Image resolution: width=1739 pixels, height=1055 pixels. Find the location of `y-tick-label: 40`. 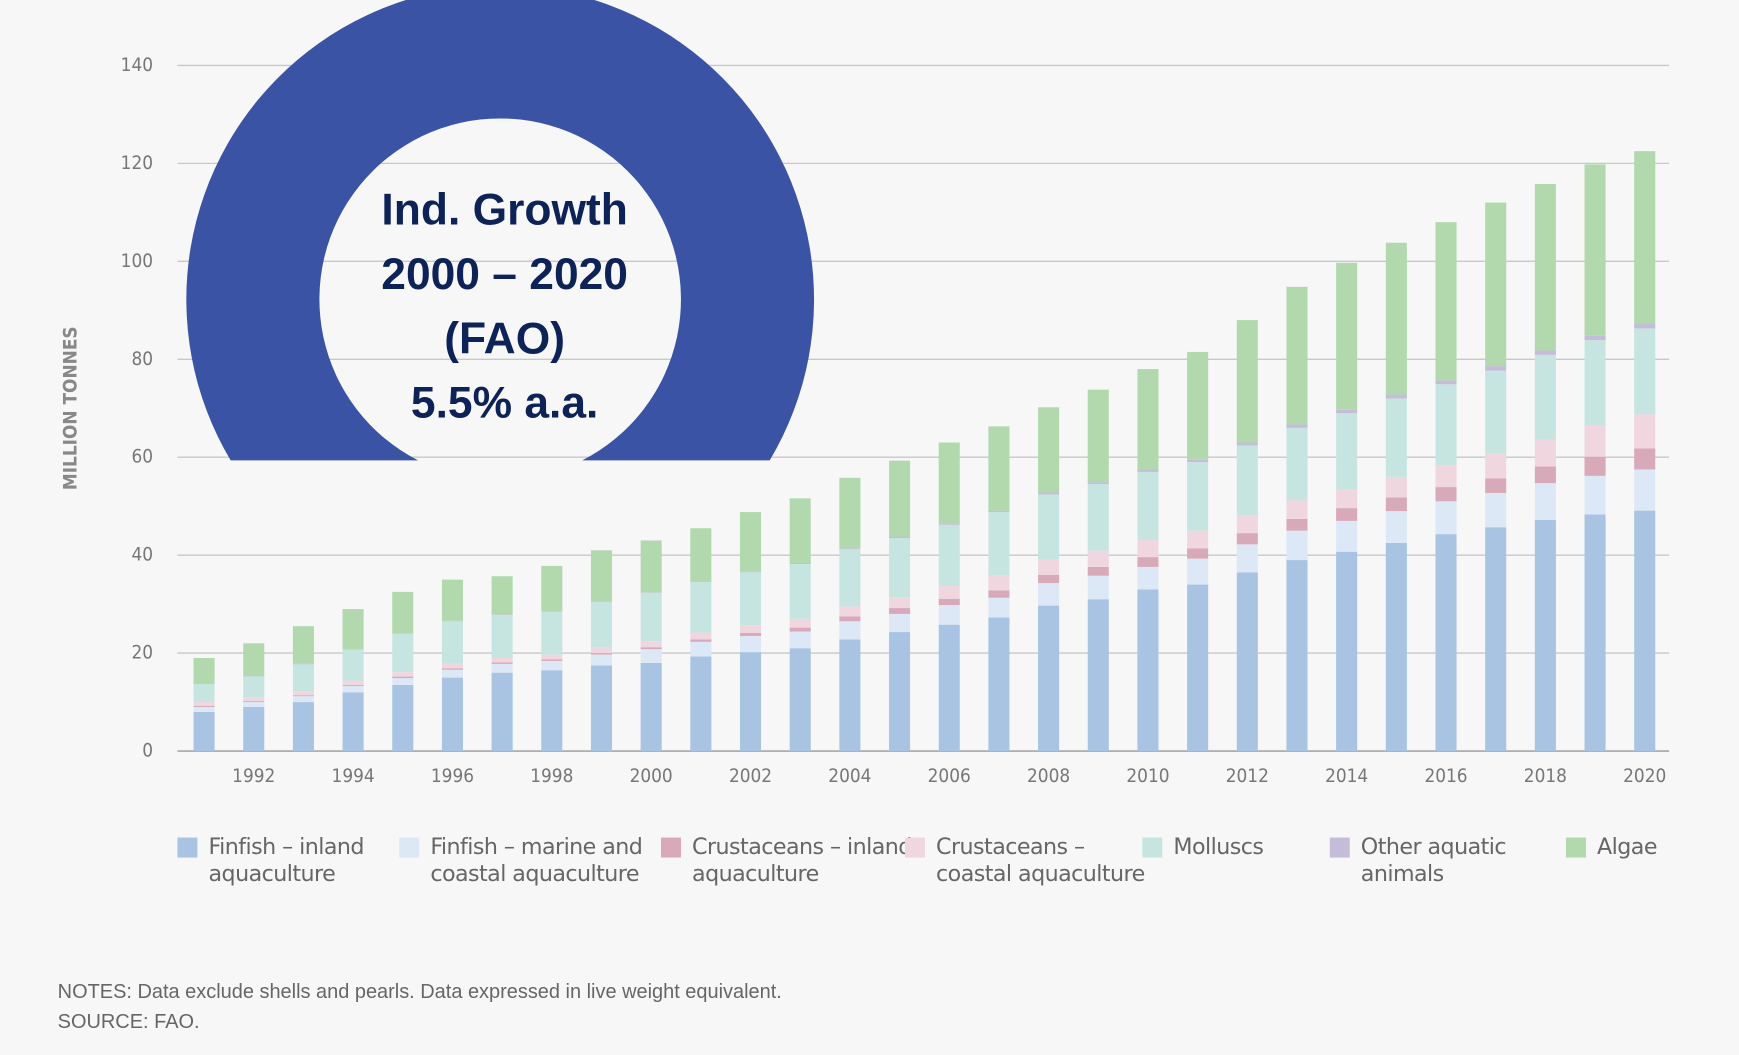

y-tick-label: 40 is located at coordinates (142, 555).